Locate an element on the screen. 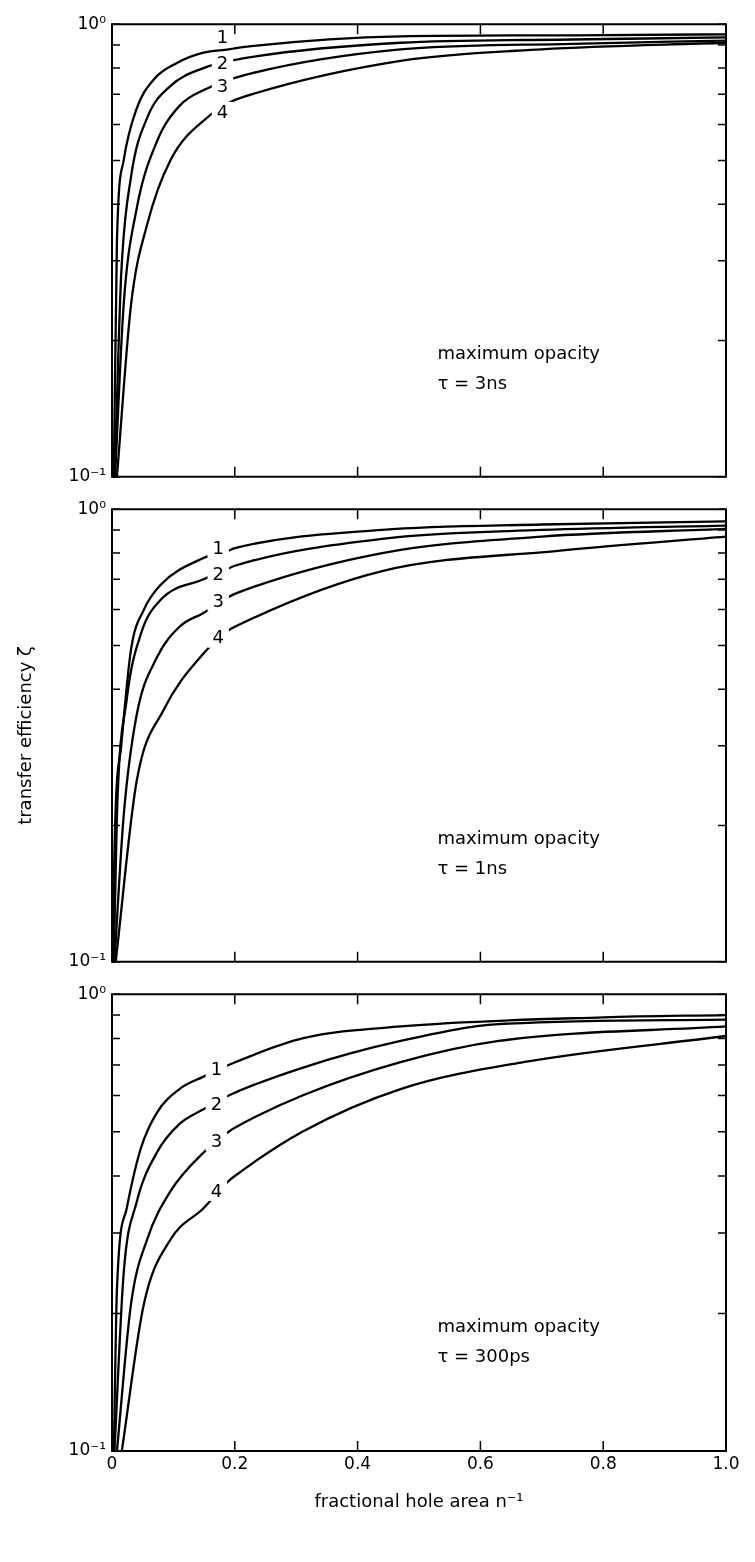  x-tick-label: 0.4 is located at coordinates (358, 1462).